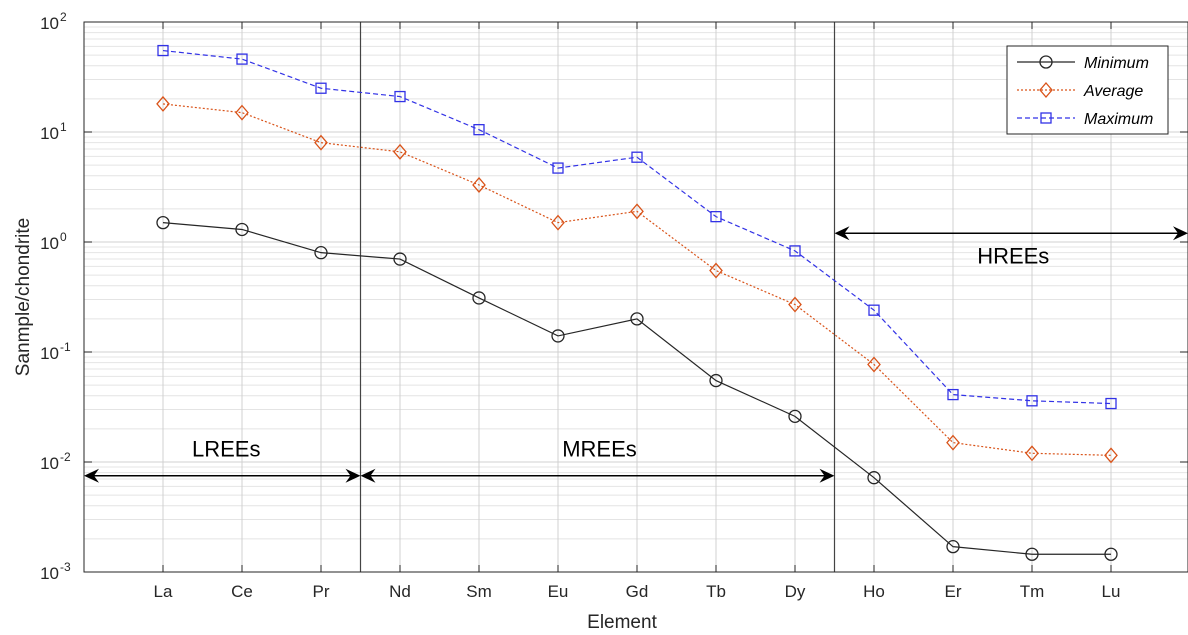  What do you see at coordinates (558, 591) in the screenshot?
I see `x-tick-label: Eu` at bounding box center [558, 591].